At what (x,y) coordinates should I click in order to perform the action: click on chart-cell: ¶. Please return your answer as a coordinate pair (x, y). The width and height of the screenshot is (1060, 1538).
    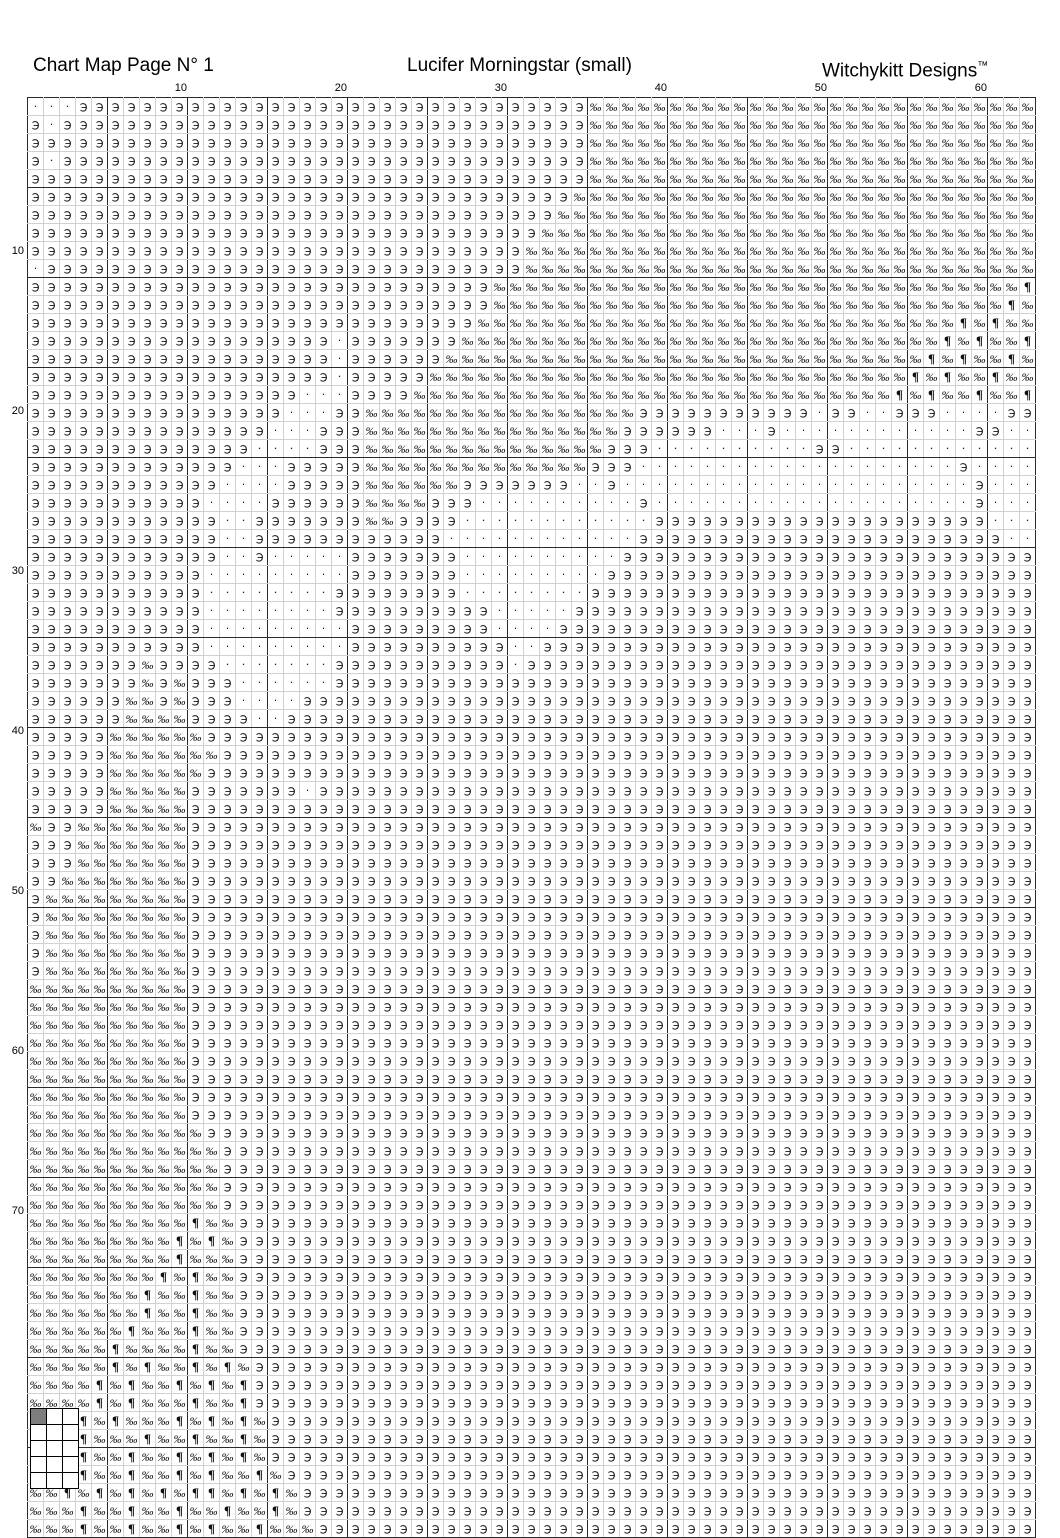
    Looking at the image, I should click on (948, 341).